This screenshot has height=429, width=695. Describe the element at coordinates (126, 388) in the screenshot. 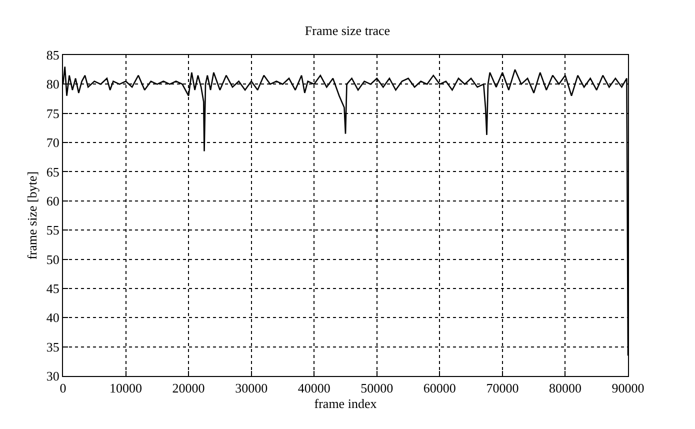

I see `x-tick-label: 10000` at that location.